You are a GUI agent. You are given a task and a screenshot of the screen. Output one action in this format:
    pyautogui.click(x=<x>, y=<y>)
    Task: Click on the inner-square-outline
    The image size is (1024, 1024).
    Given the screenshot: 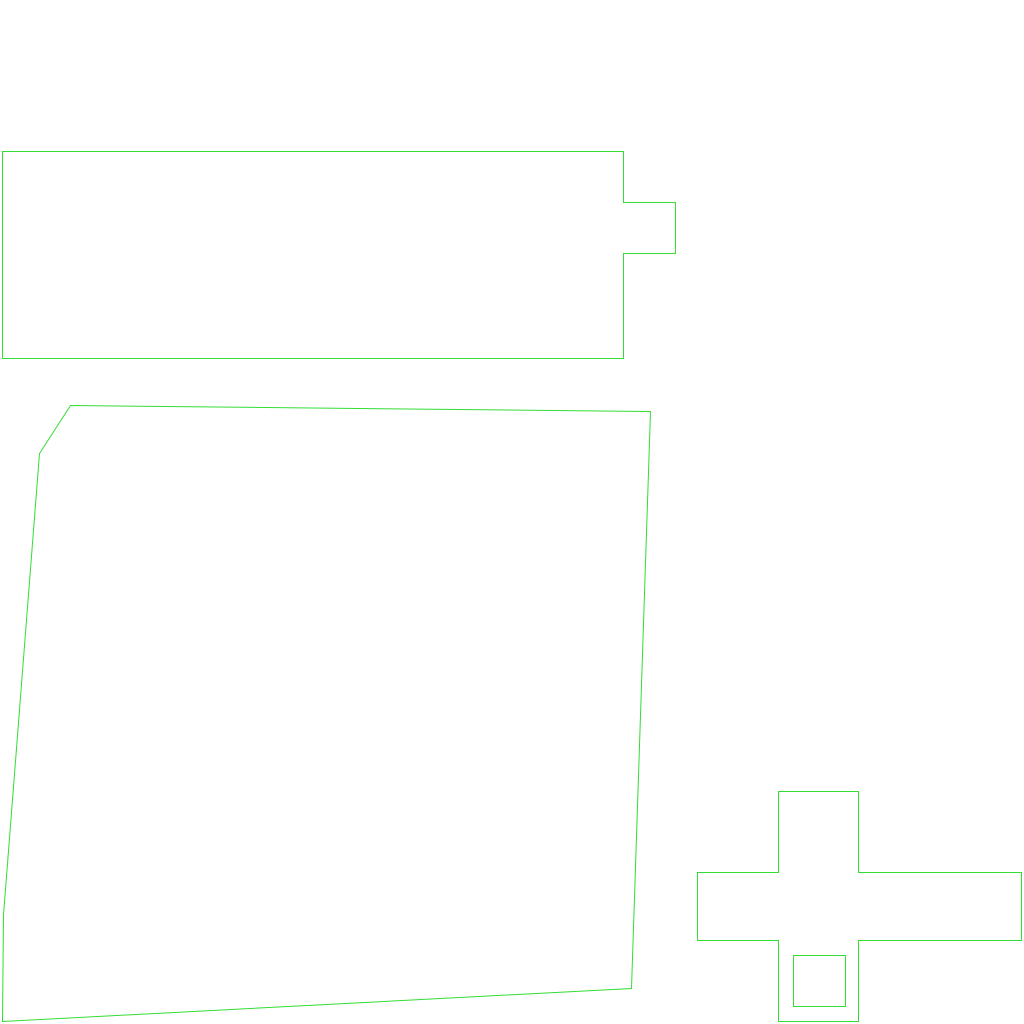 What is the action you would take?
    pyautogui.click(x=819, y=981)
    